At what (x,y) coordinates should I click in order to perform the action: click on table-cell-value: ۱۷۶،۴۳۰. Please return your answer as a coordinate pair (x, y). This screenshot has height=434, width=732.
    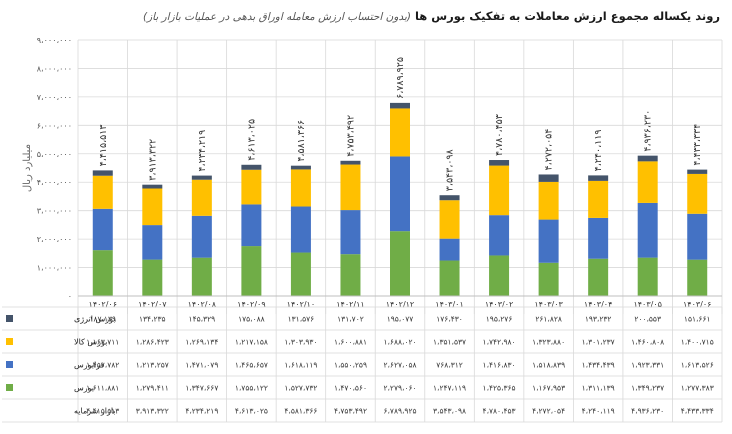
    Looking at the image, I should click on (449, 319).